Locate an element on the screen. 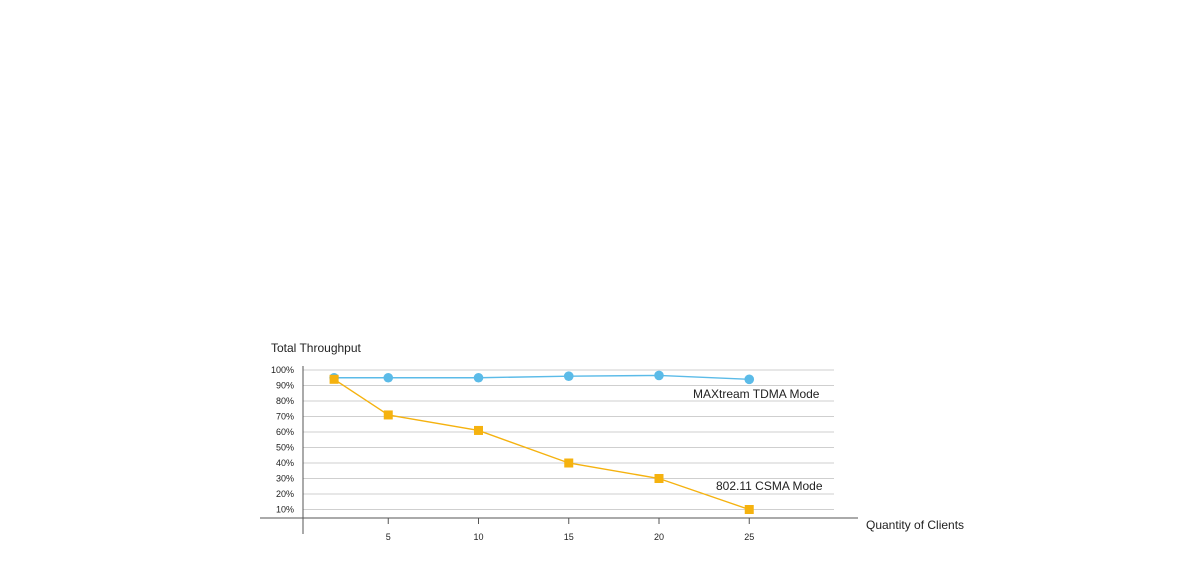 The height and width of the screenshot is (567, 1195). y-tick-label: 70% is located at coordinates (285, 417).